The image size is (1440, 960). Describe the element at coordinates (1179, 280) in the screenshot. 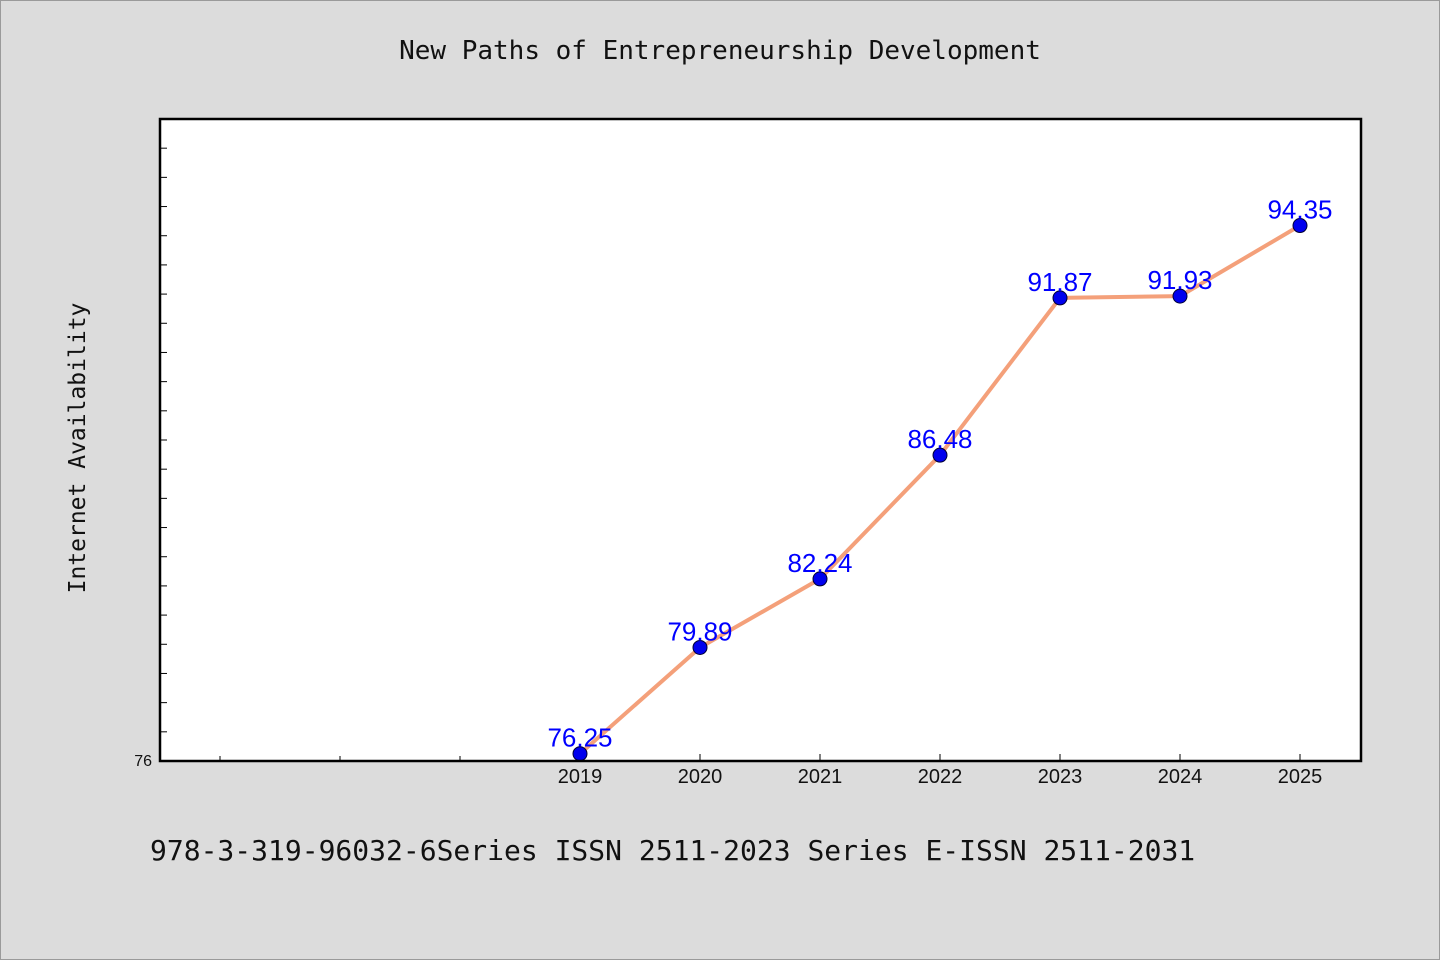

I see `data-label: 91.93` at that location.